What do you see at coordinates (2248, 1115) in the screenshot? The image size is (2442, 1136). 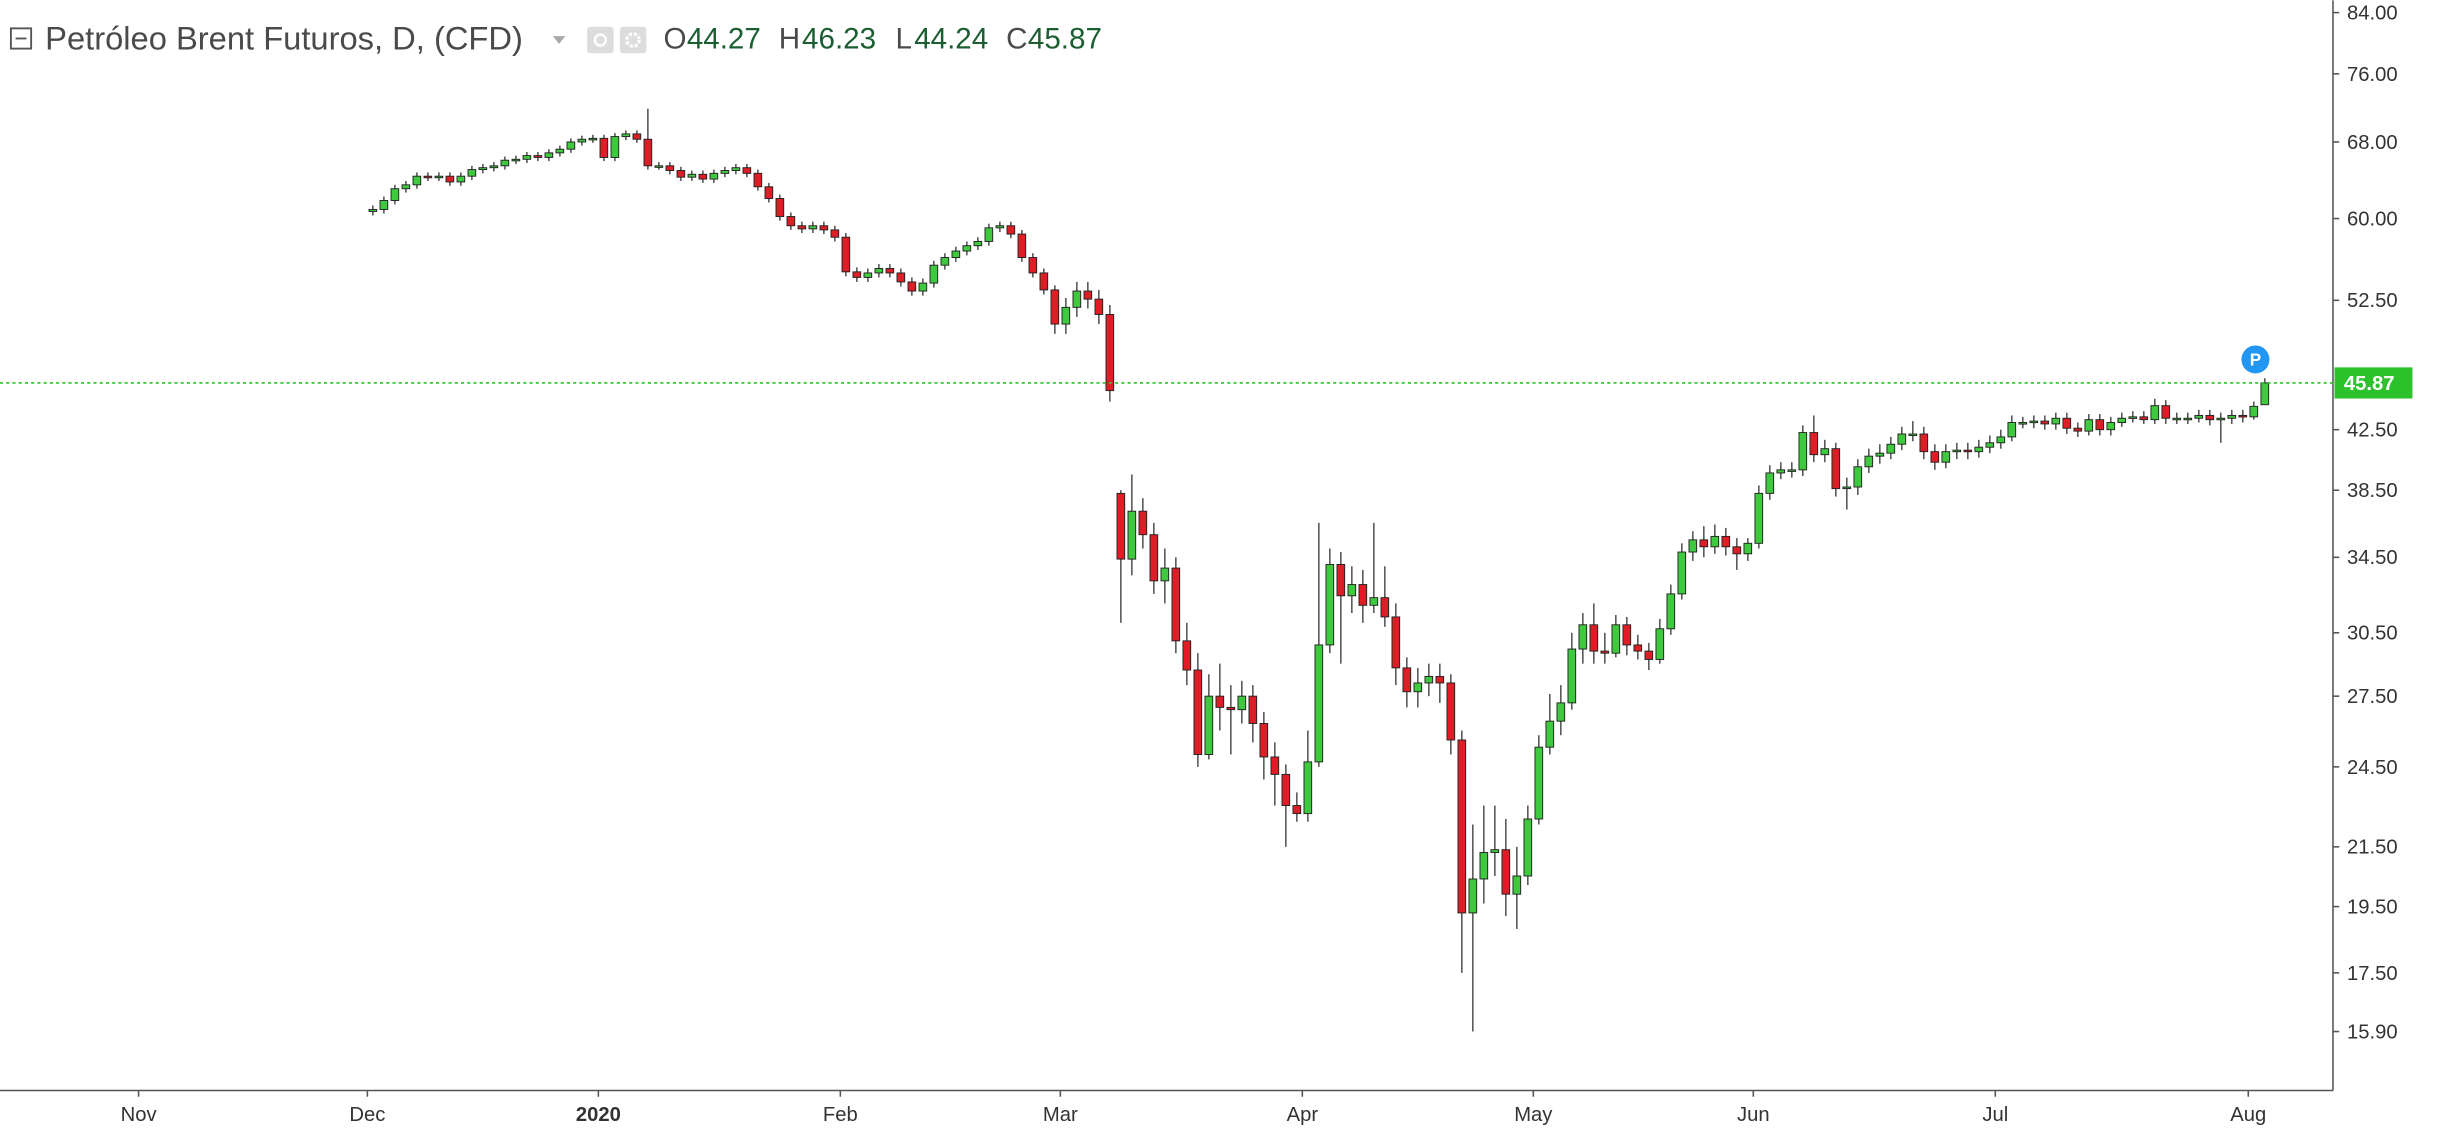 I see `x-tick-label: Aug` at bounding box center [2248, 1115].